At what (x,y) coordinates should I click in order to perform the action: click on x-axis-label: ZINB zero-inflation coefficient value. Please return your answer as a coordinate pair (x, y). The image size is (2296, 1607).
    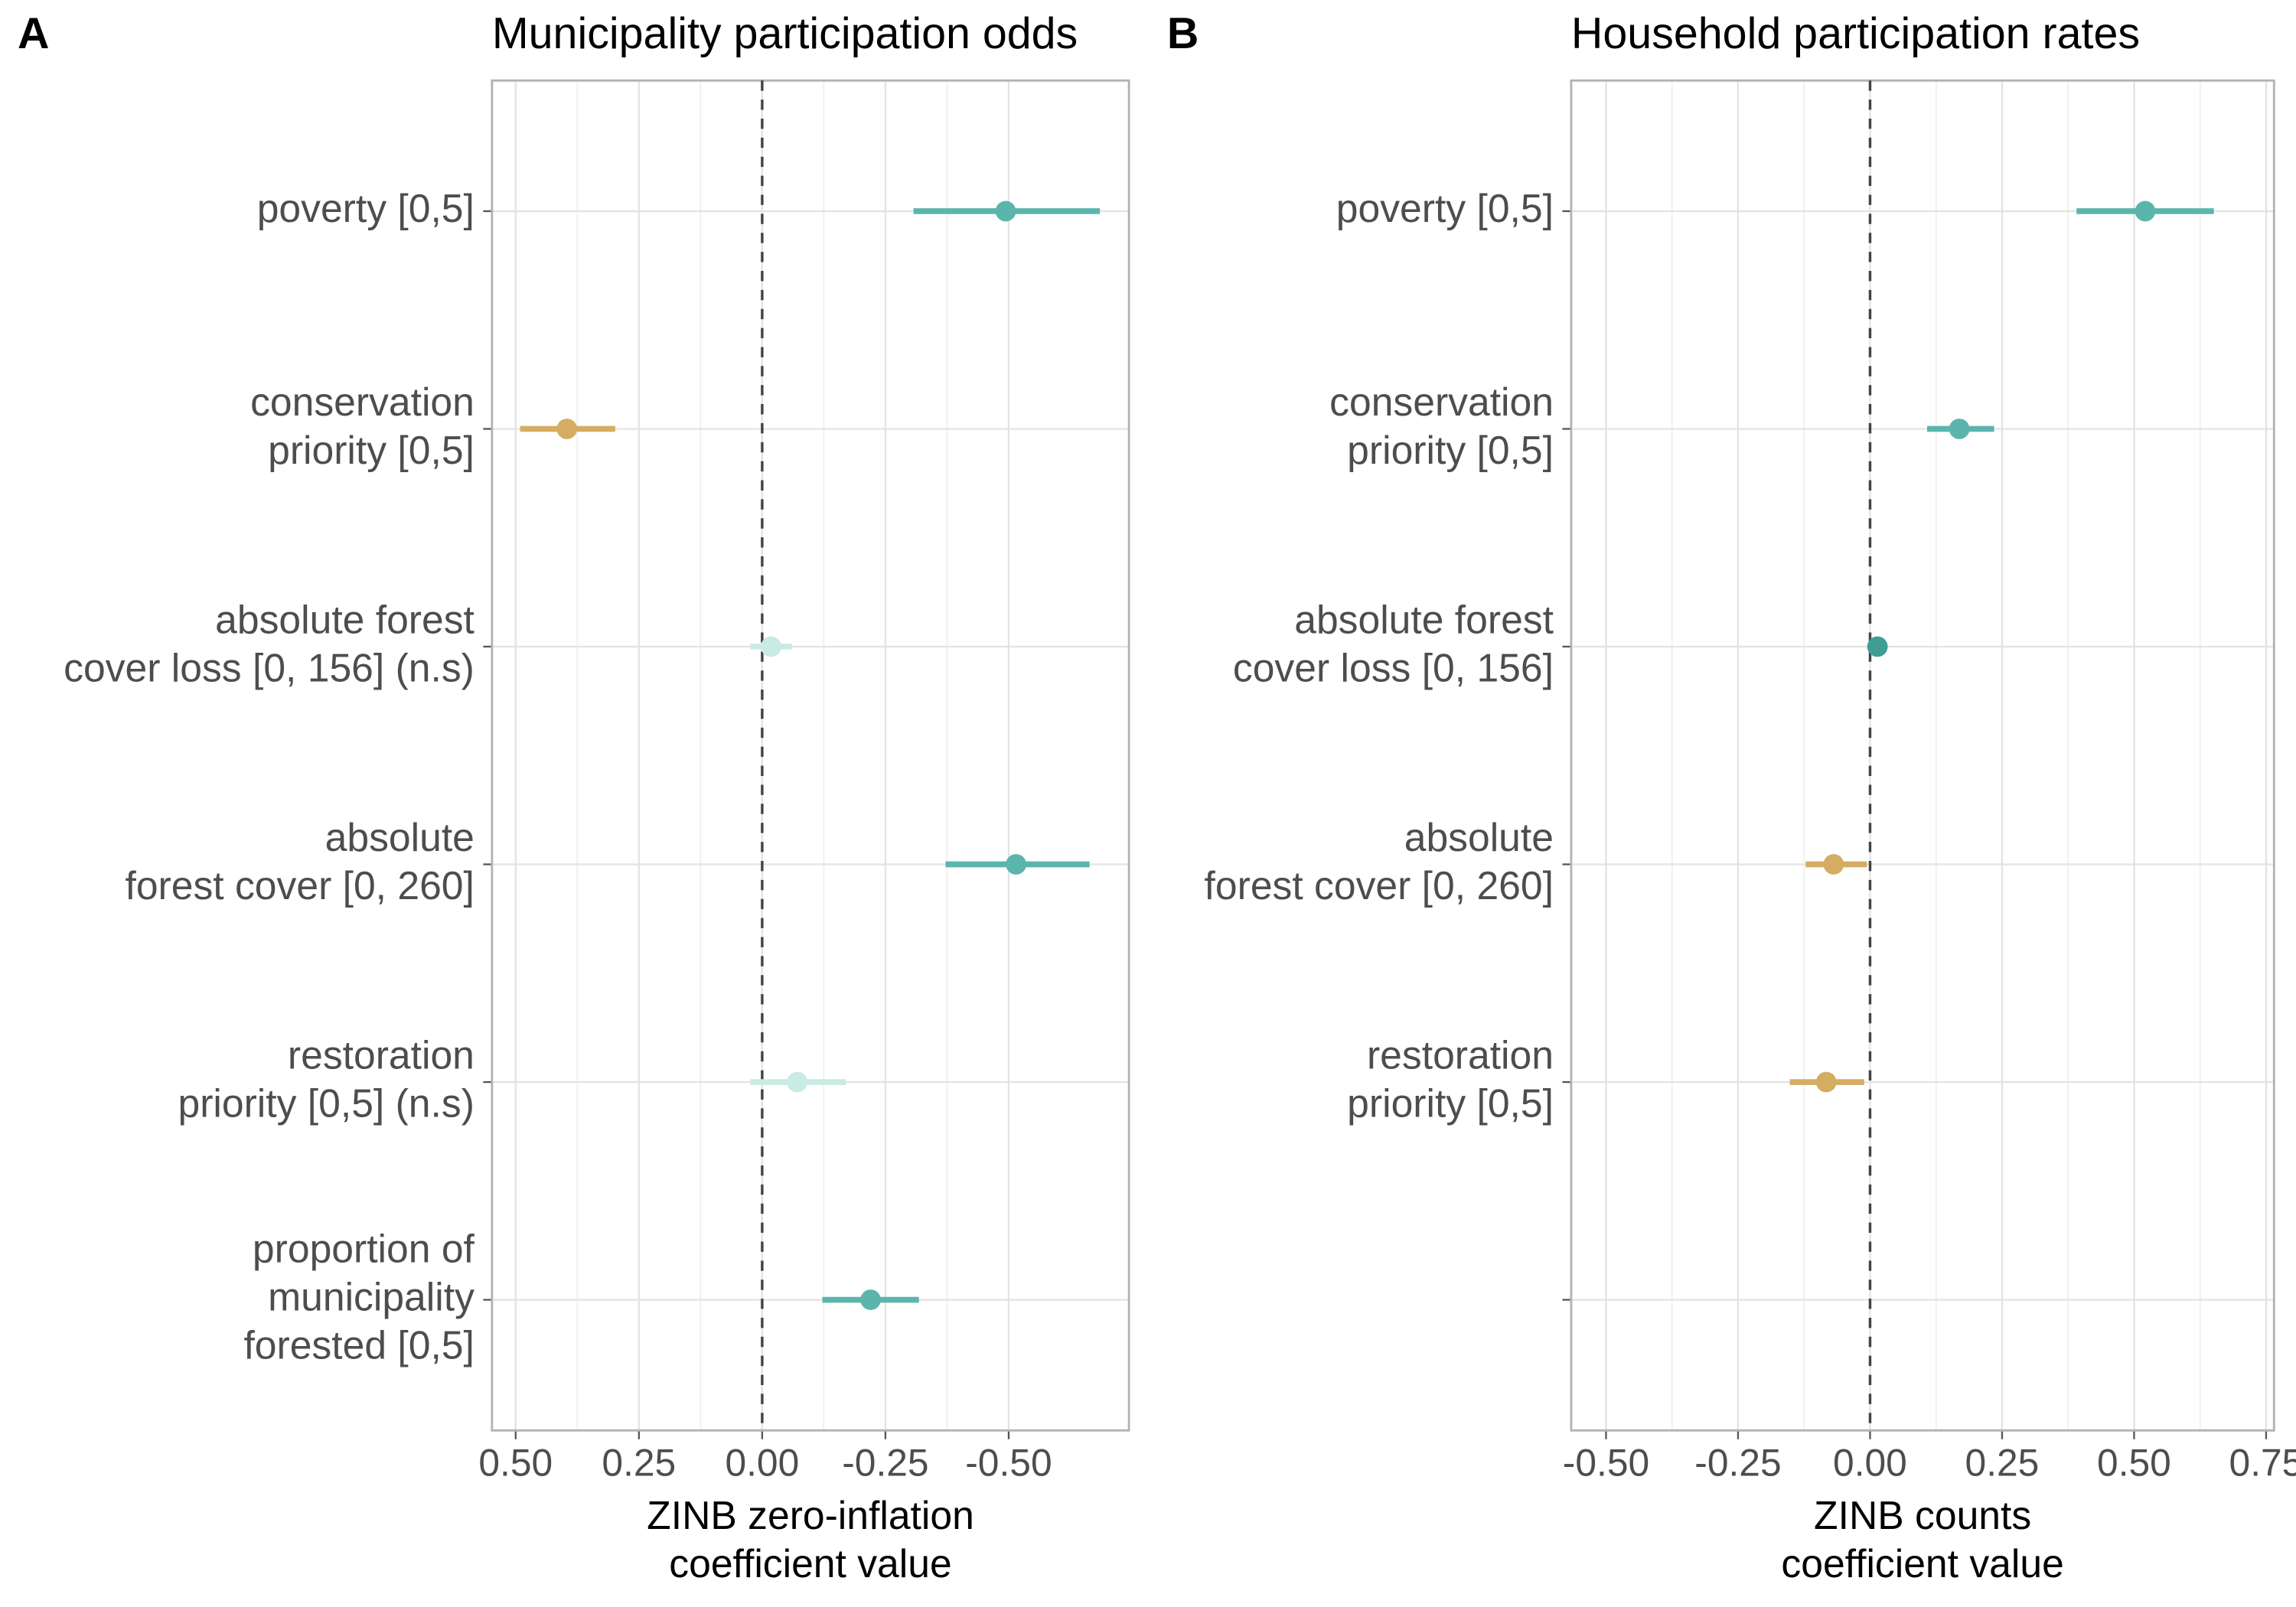
    Looking at the image, I should click on (810, 1539).